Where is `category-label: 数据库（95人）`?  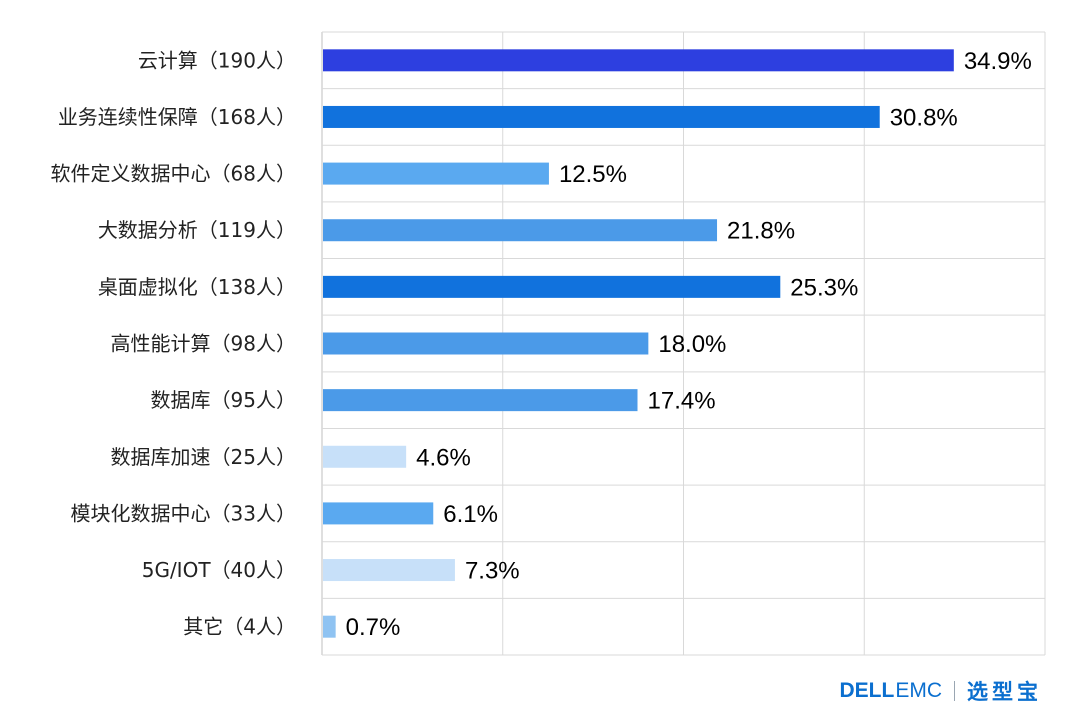 category-label: 数据库（95人） is located at coordinates (223, 400).